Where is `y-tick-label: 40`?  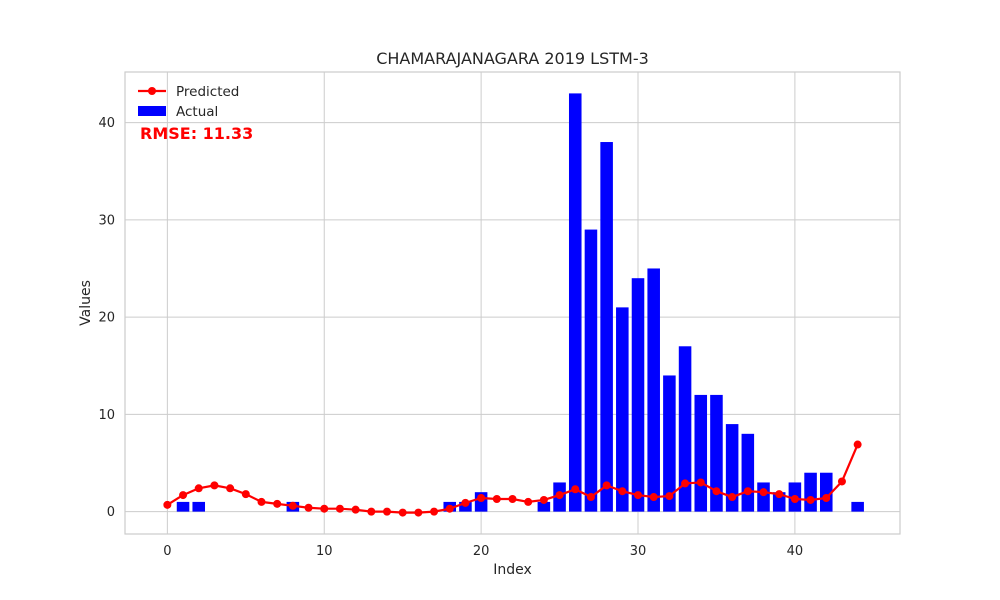 y-tick-label: 40 is located at coordinates (106, 123).